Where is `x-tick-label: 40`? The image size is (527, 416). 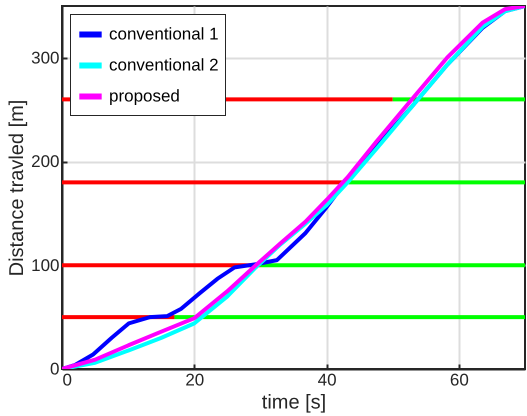 x-tick-label: 40 is located at coordinates (327, 380).